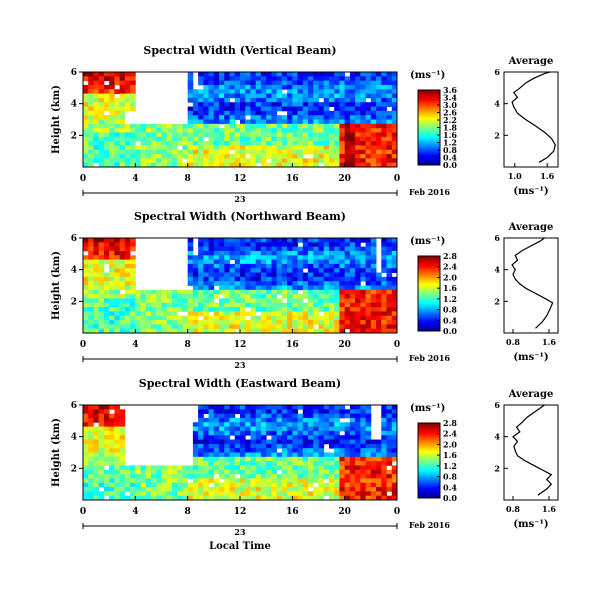  Describe the element at coordinates (429, 192) in the screenshot. I see `date-month-label: Feb 2016` at that location.